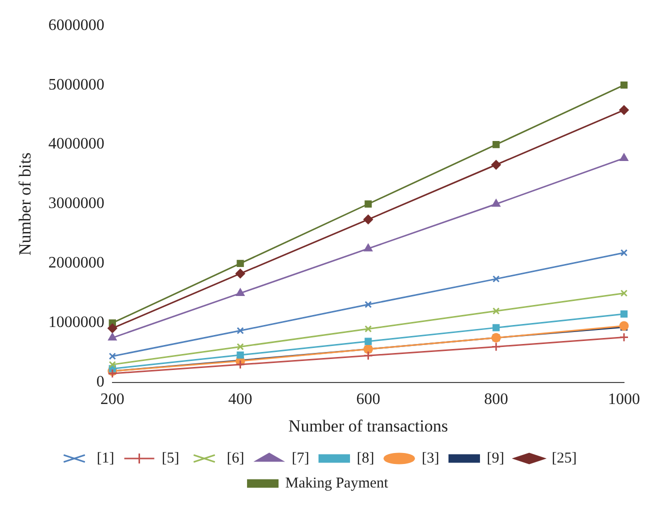 Image resolution: width=652 pixels, height=509 pixels. Describe the element at coordinates (624, 399) in the screenshot. I see `x-tick-label: 1000` at that location.